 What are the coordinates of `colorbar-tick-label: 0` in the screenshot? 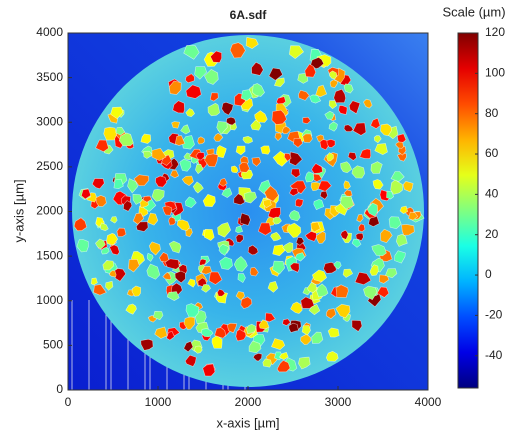 It's located at (488, 274).